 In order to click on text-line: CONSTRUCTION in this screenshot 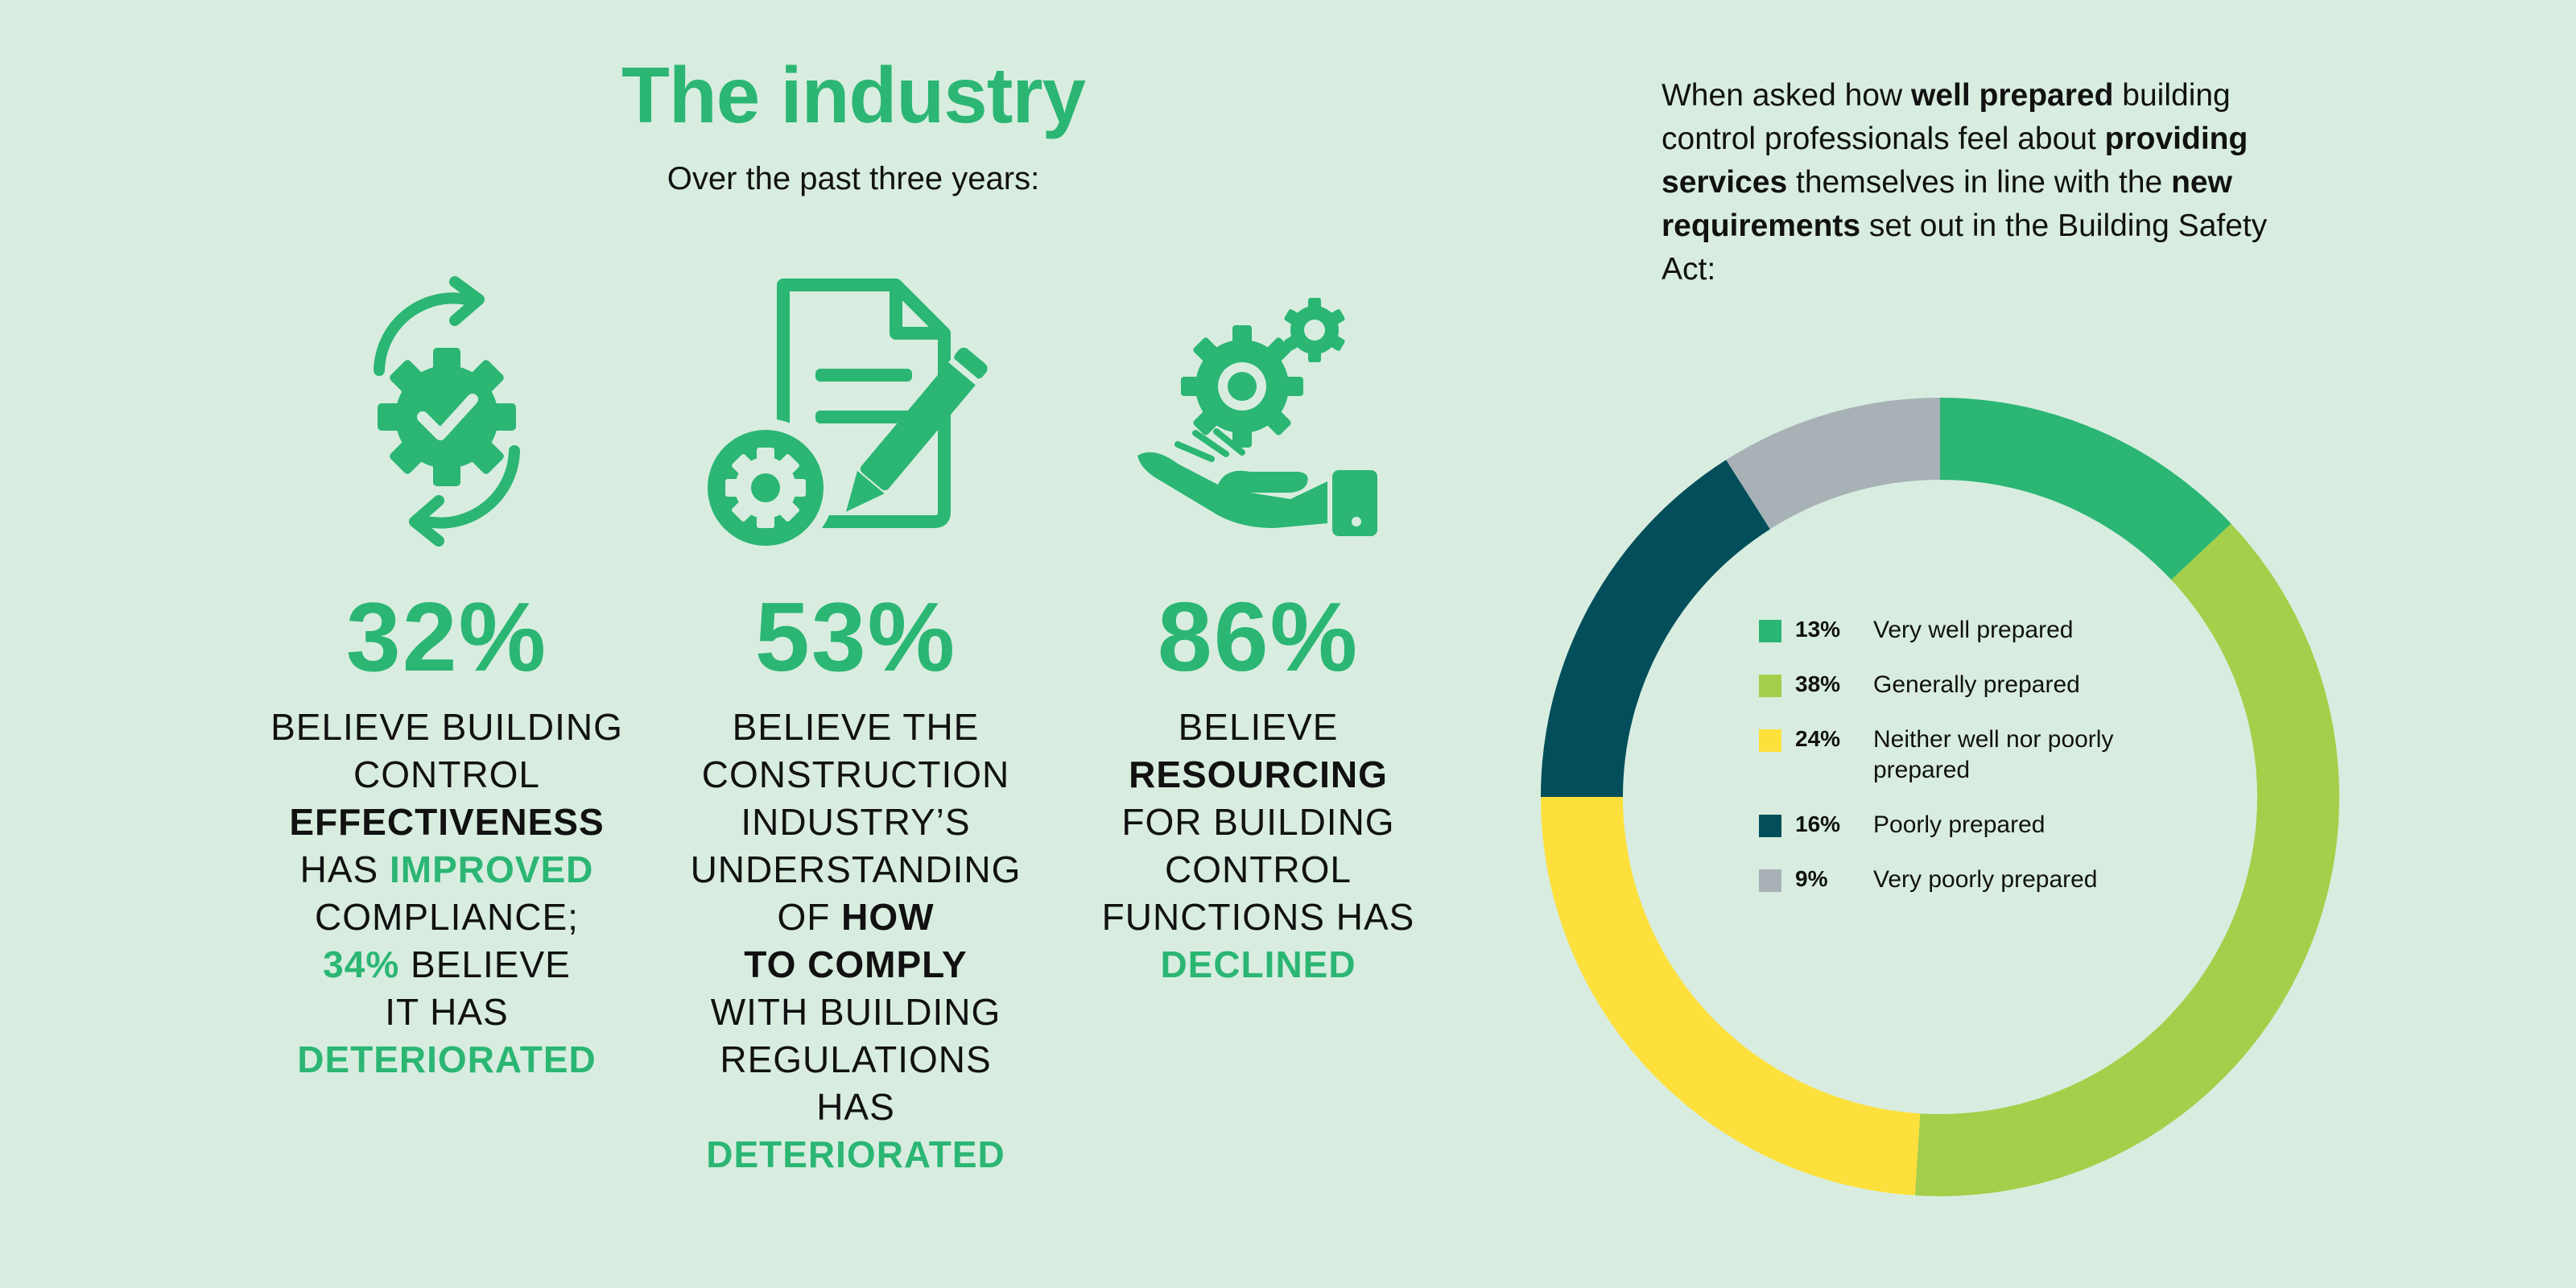, I will do `click(856, 775)`.